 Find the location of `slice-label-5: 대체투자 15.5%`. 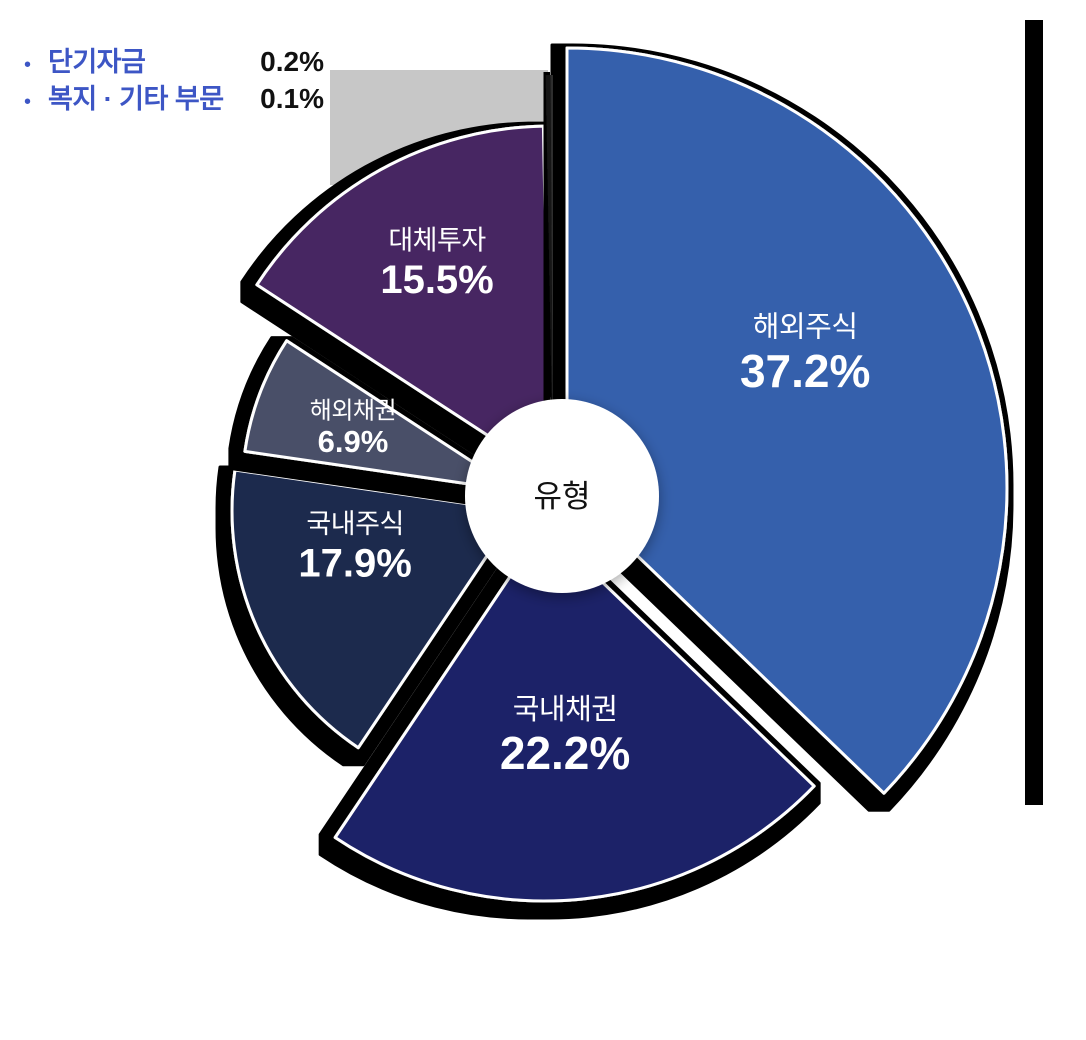

slice-label-5: 대체투자 15.5% is located at coordinates (436, 263).